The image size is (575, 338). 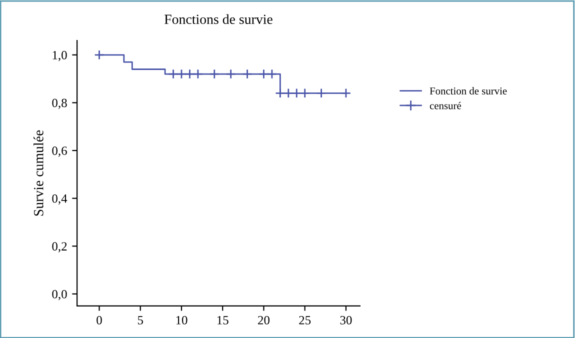 I want to click on x-tick-label: 20, so click(x=264, y=320).